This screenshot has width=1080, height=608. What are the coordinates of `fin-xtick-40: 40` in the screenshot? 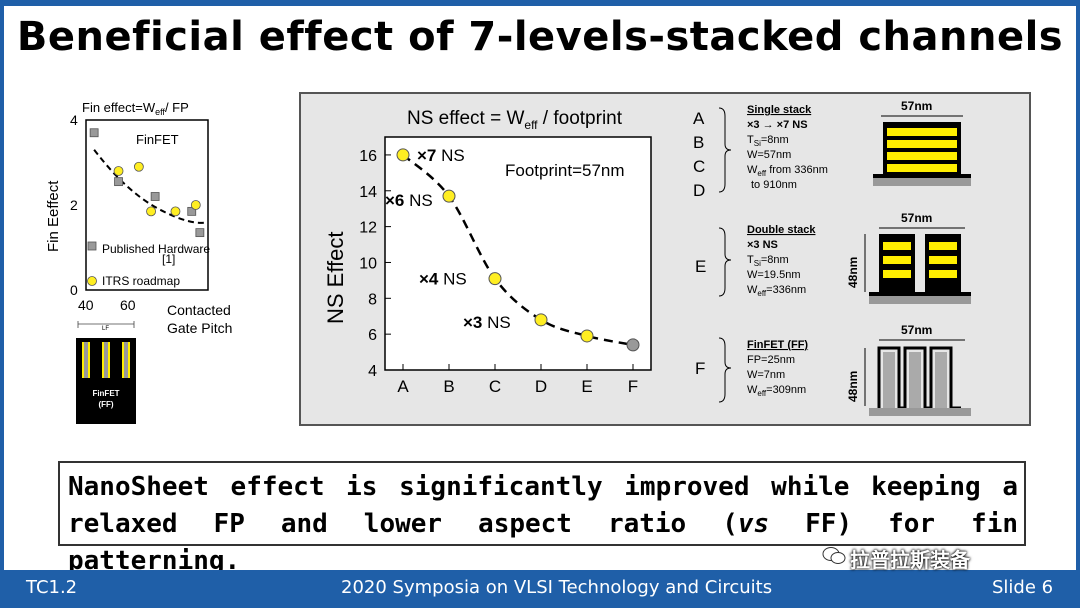 It's located at (86, 305).